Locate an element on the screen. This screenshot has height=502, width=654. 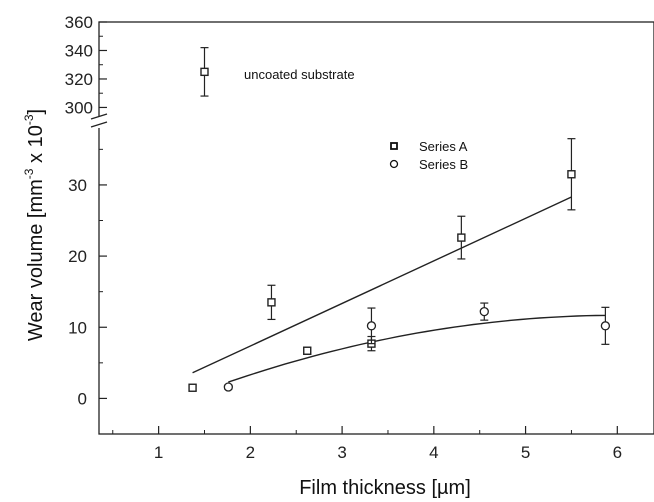
legend-label-series-a: Series A is located at coordinates (443, 146).